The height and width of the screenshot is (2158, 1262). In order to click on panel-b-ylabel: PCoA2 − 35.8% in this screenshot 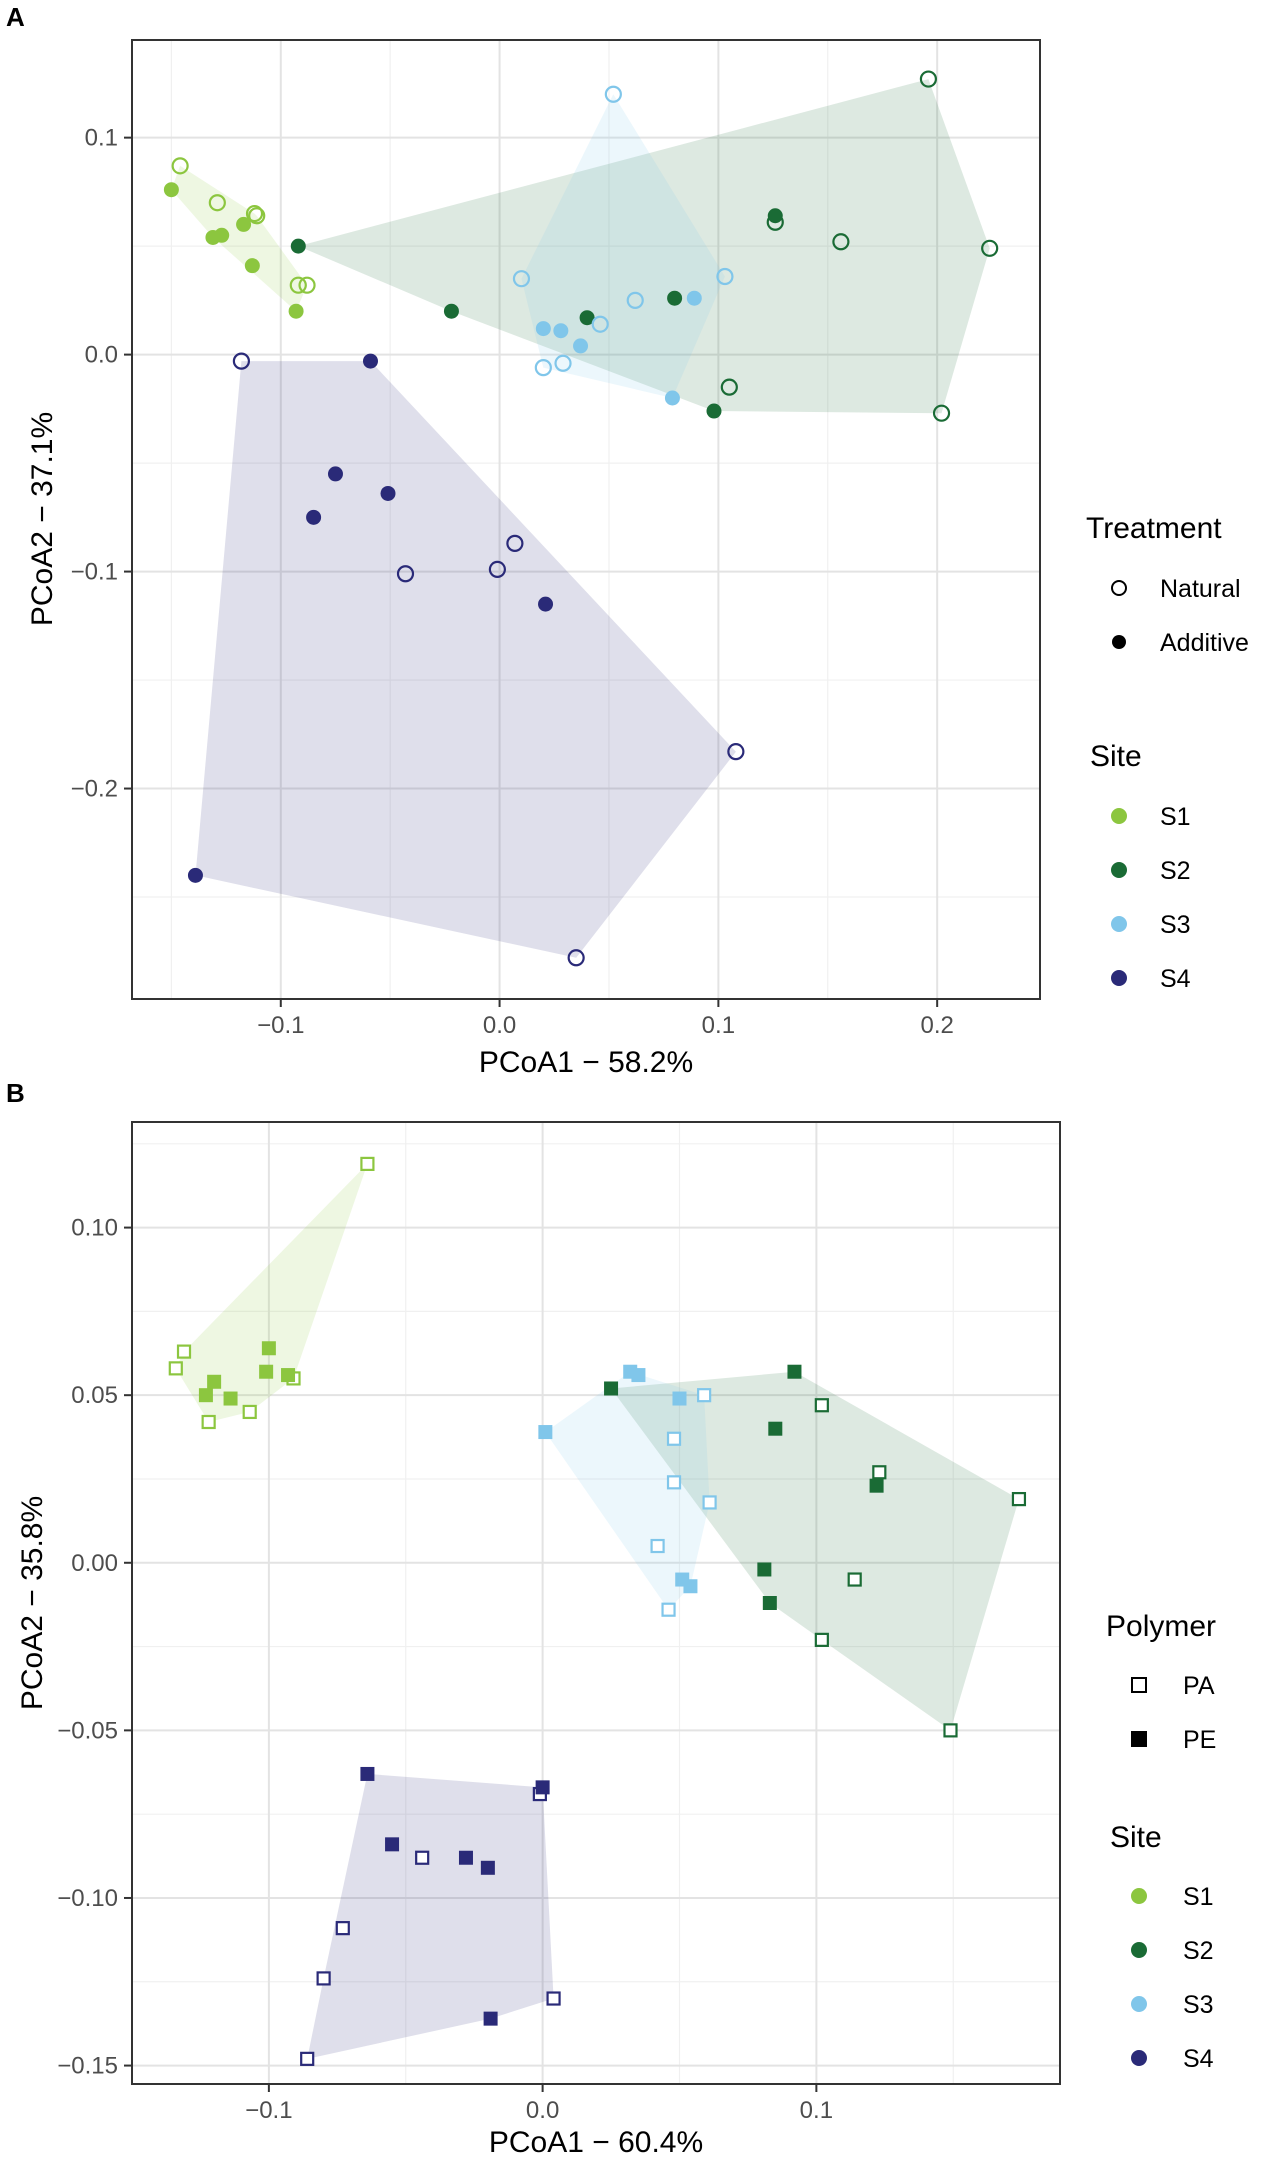, I will do `click(32, 1603)`.